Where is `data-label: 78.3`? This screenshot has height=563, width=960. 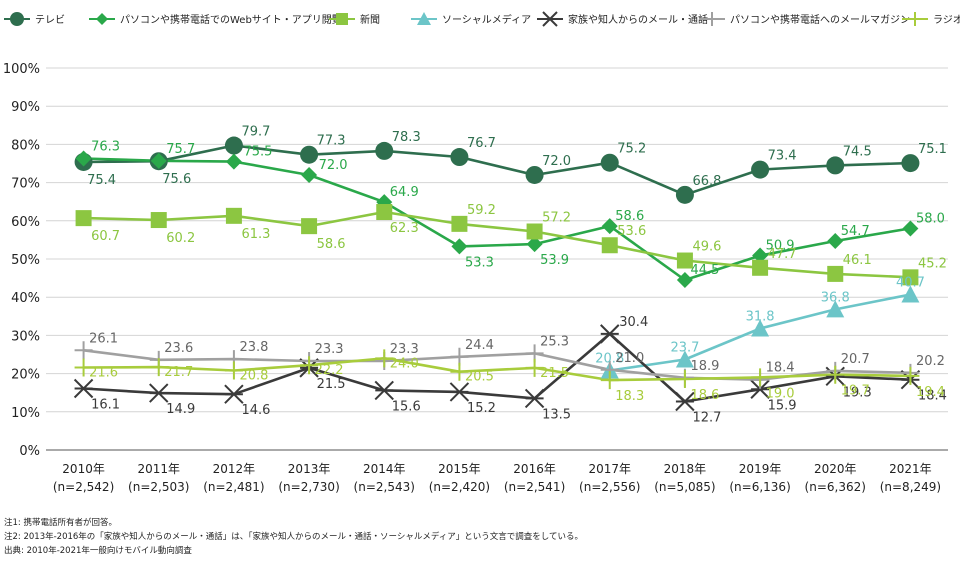
data-label: 78.3 is located at coordinates (406, 137).